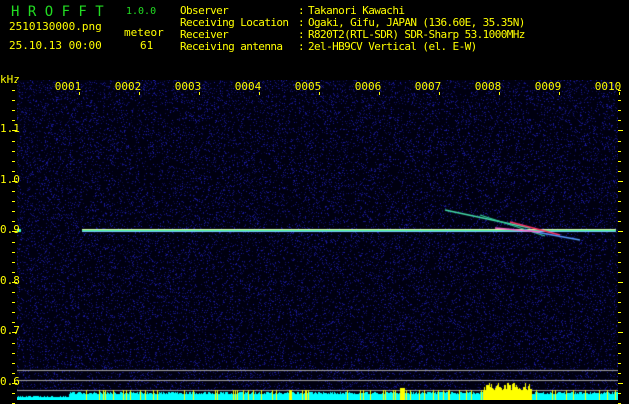  Describe the element at coordinates (10, 229) in the screenshot. I see `y-tick-label: 0.9` at that location.